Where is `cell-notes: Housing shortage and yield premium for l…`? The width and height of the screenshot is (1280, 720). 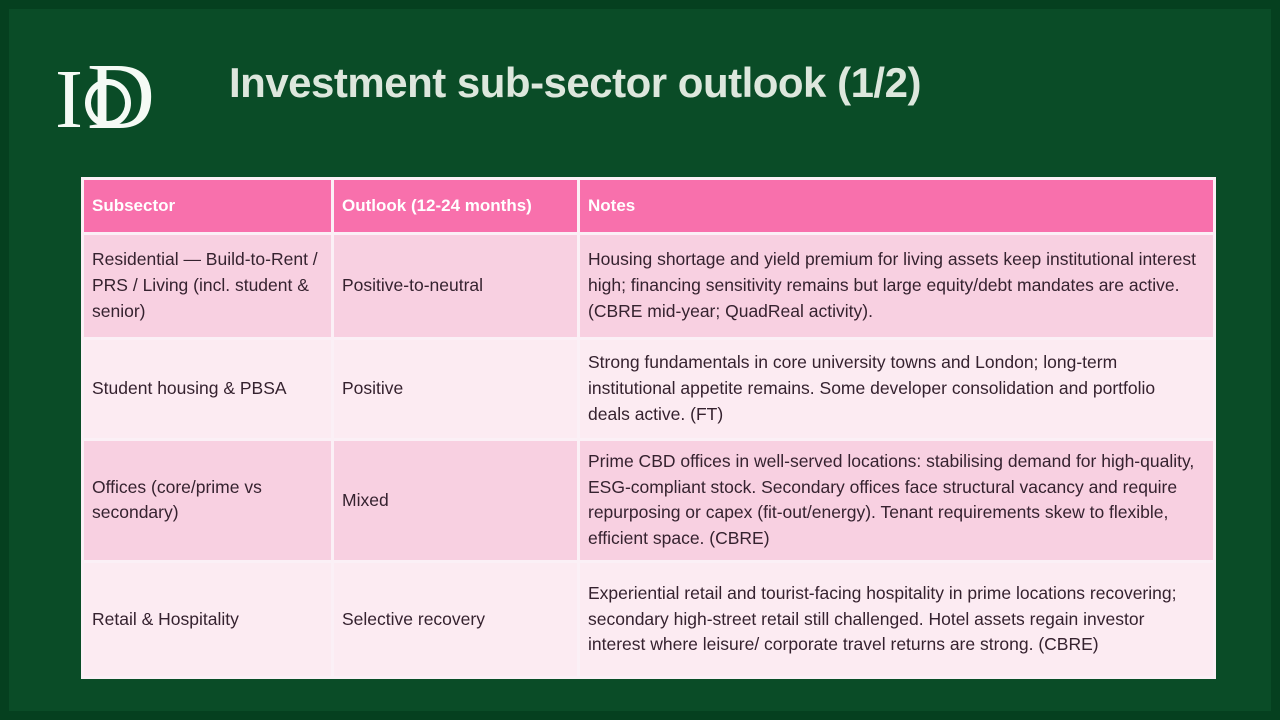 cell-notes: Housing shortage and yield premium for l… is located at coordinates (896, 286).